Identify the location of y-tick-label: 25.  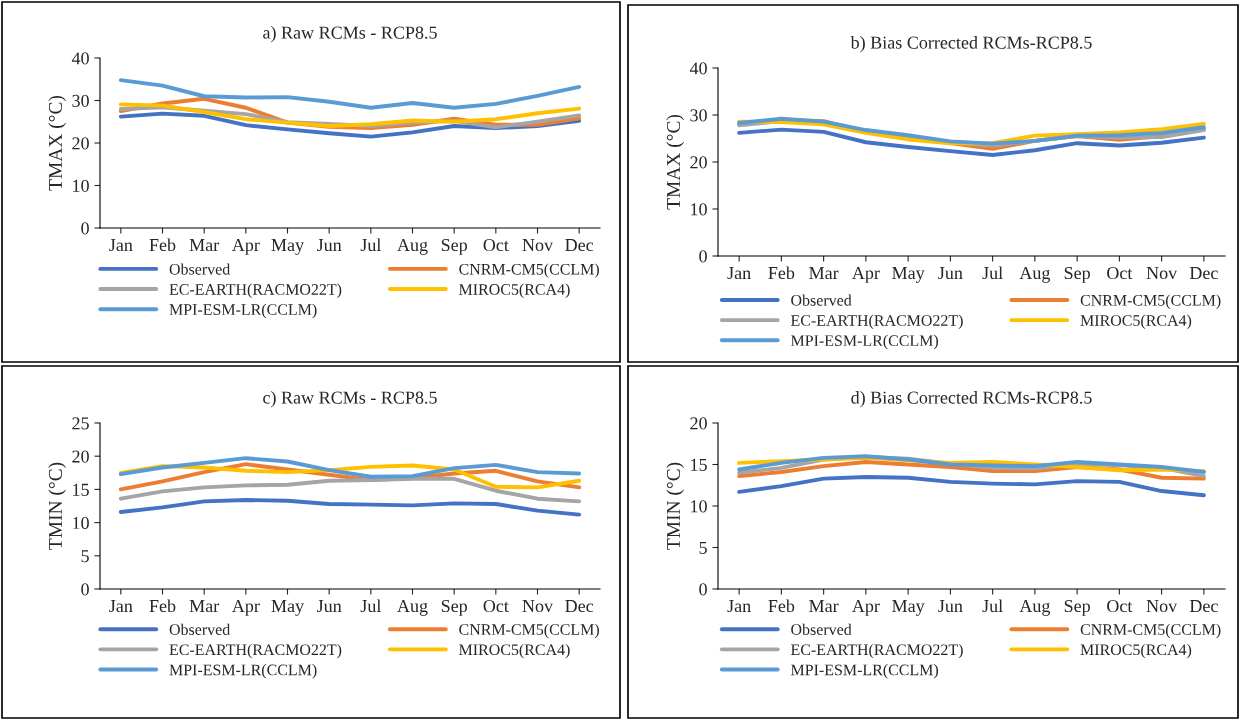
(80, 423).